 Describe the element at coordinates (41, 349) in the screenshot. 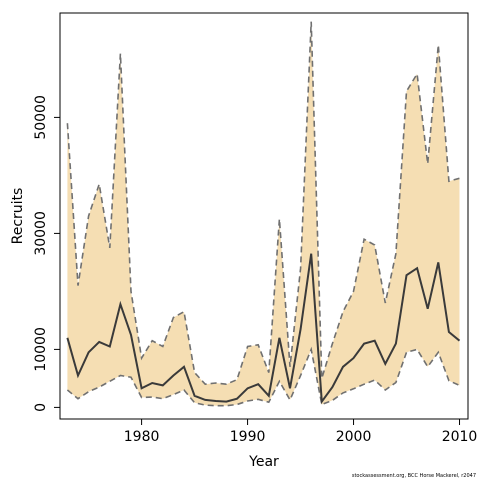

I see `y-tick-label: 10000` at that location.